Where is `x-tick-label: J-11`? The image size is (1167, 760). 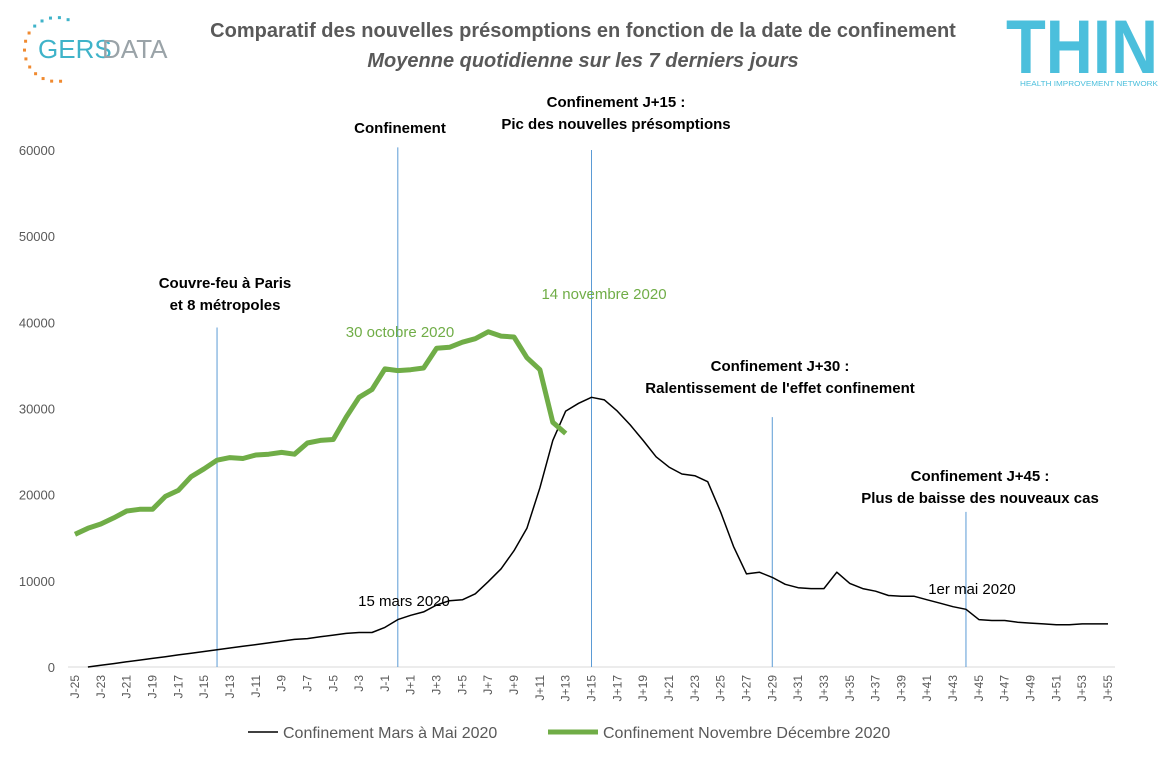
x-tick-label: J-11 is located at coordinates (256, 686).